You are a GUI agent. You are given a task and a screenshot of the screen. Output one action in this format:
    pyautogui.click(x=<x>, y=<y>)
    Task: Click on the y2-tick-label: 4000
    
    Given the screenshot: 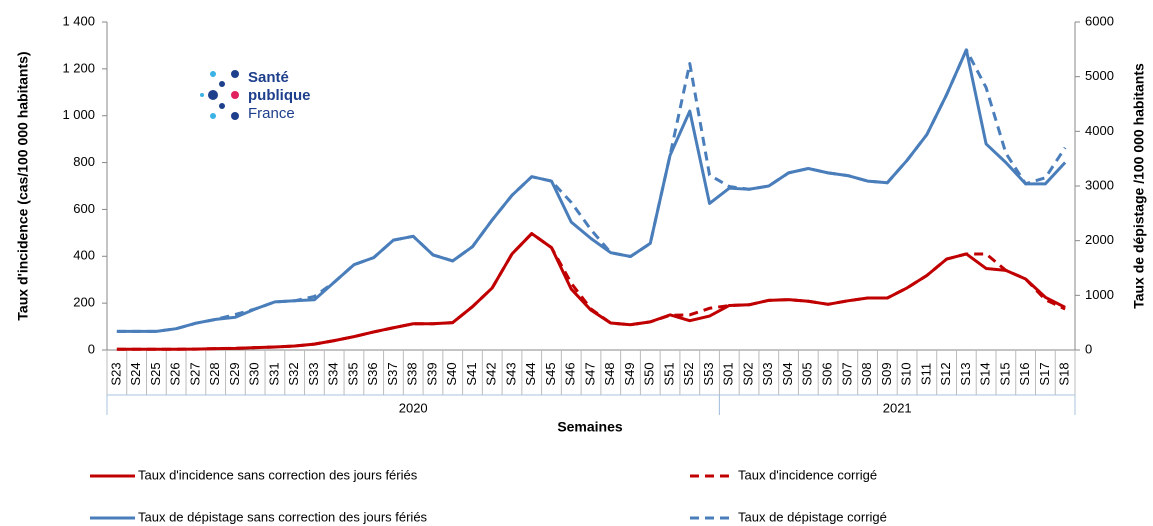 What is the action you would take?
    pyautogui.click(x=1099, y=130)
    